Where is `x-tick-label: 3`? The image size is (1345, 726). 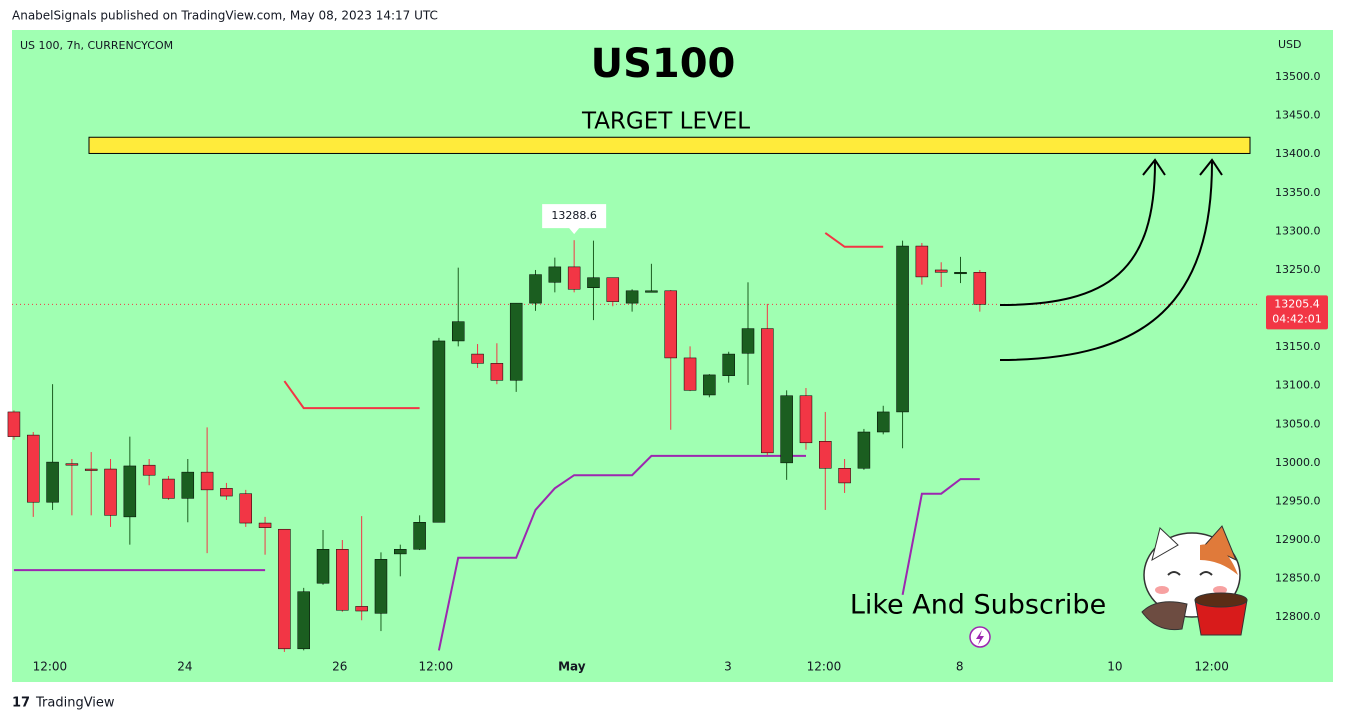 x-tick-label: 3 is located at coordinates (728, 667).